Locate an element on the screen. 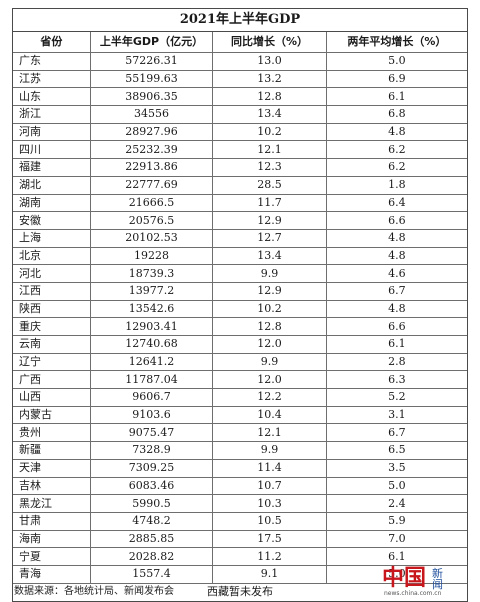 The width and height of the screenshot is (480, 602). note-text: 西藏暂未发布 is located at coordinates (240, 591).